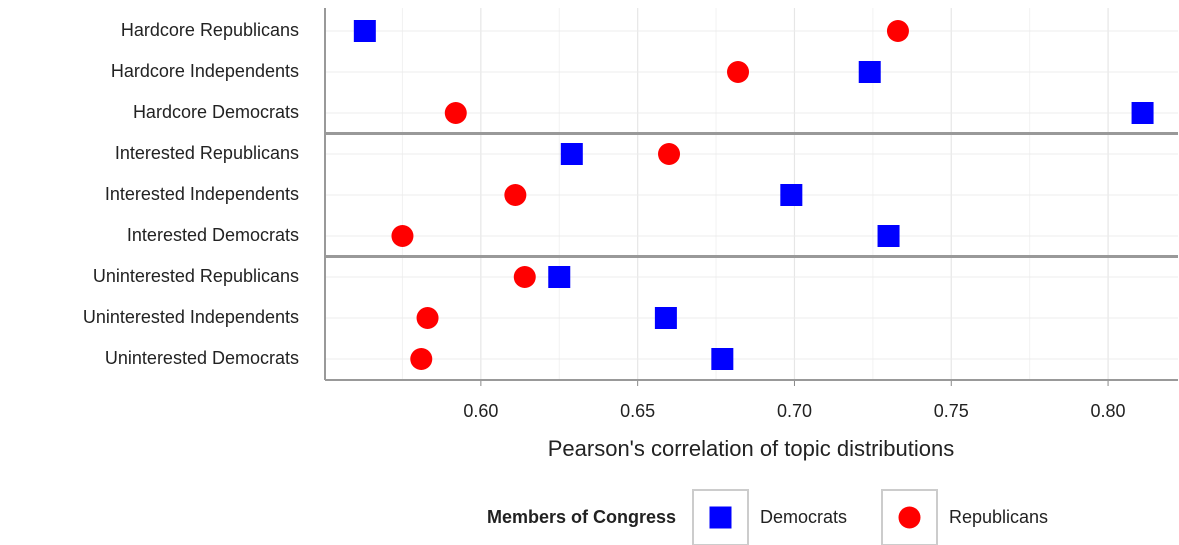 The image size is (1179, 545). What do you see at coordinates (207, 153) in the screenshot?
I see `y-tick-label: Interested Republicans` at bounding box center [207, 153].